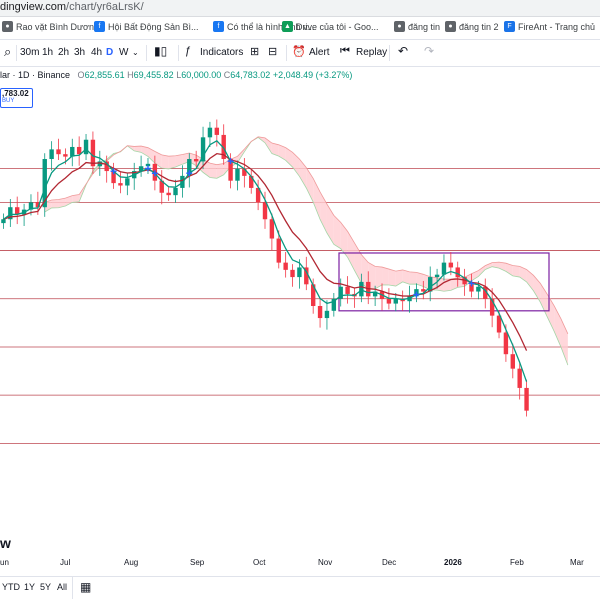  I want to click on indicators-button: Indicators, so click(222, 52).